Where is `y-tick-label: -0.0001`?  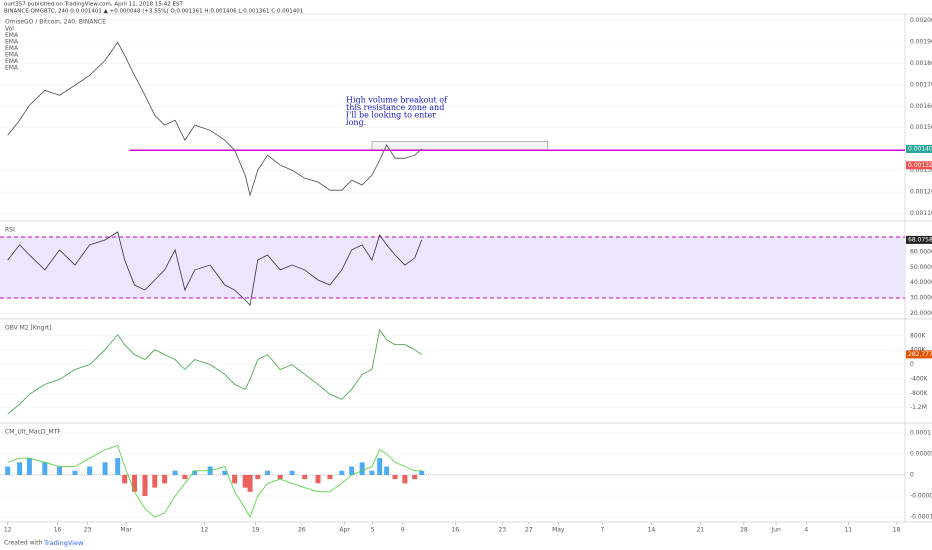 y-tick-label: -0.0001 is located at coordinates (921, 517).